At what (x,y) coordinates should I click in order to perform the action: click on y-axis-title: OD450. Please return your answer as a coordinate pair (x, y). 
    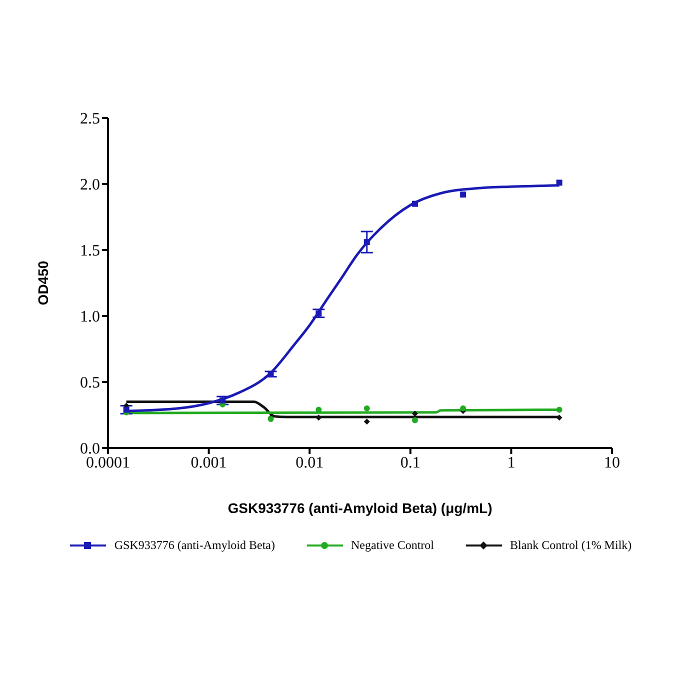
    Looking at the image, I should click on (42, 283).